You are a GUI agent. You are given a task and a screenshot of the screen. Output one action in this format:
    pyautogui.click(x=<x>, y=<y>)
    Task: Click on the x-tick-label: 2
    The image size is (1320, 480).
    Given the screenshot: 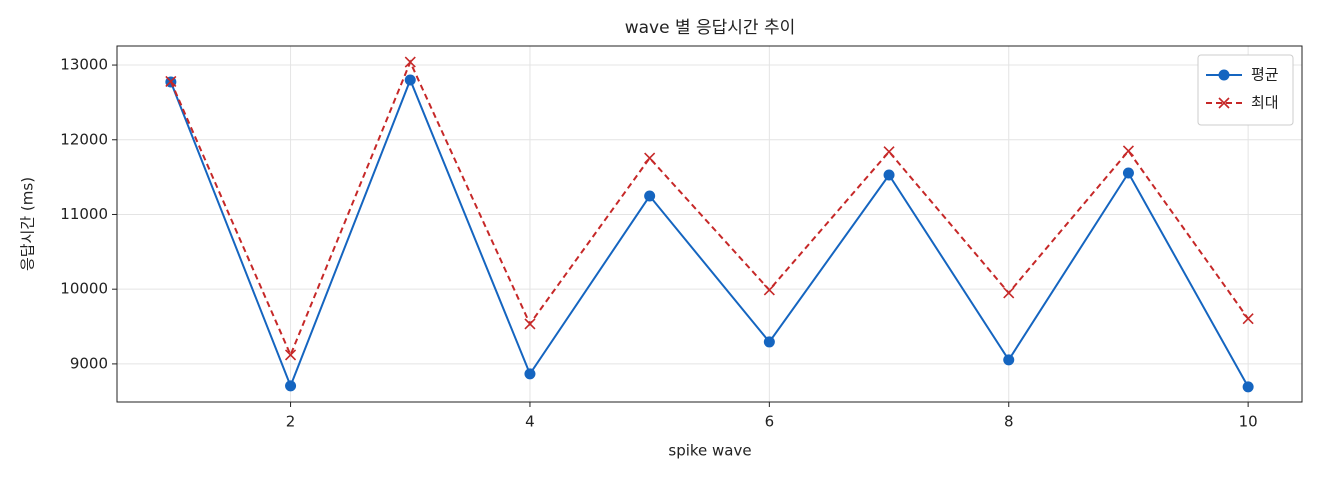 What is the action you would take?
    pyautogui.click(x=291, y=422)
    